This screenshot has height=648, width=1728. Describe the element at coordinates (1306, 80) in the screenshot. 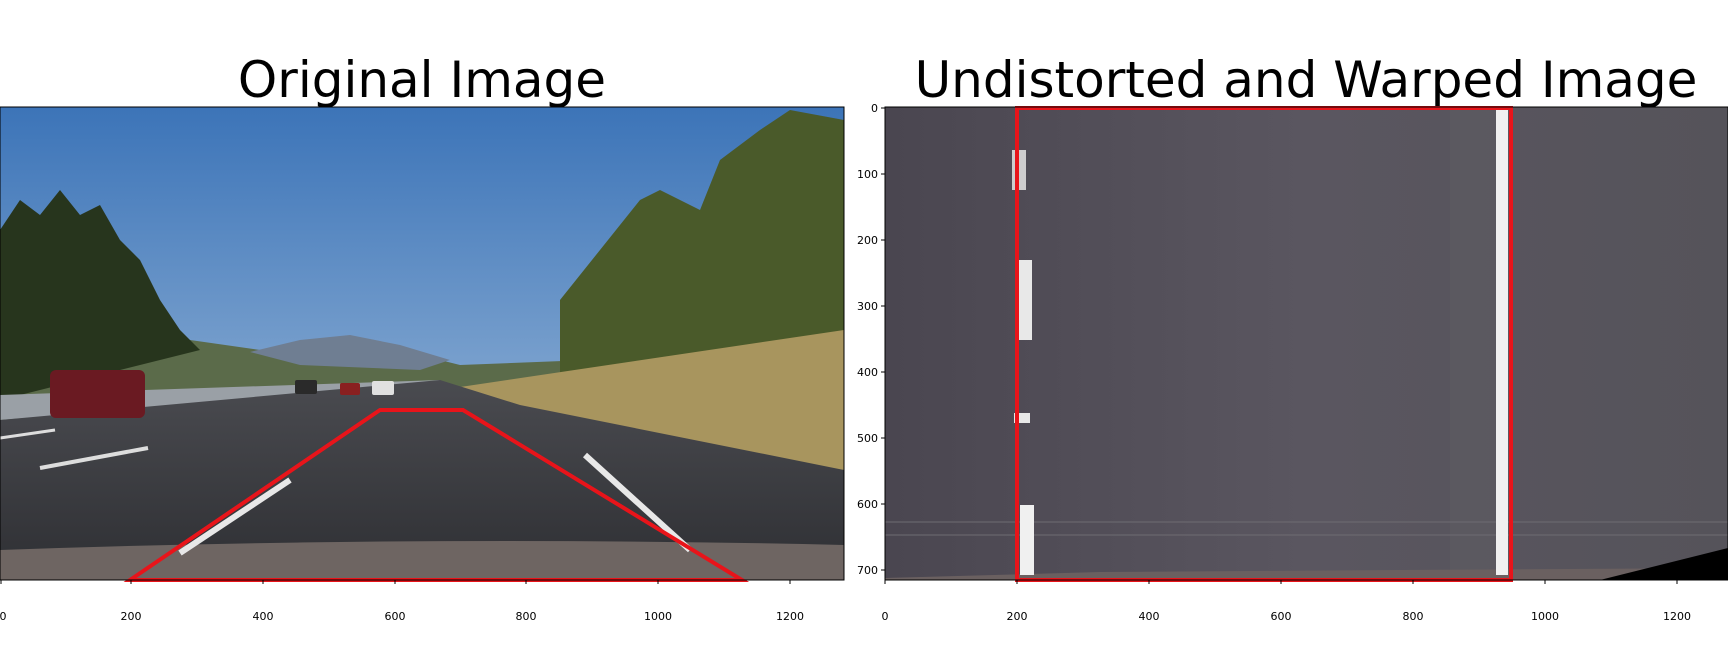

I see `panel-title-warped: Undistorted and Warped Image` at that location.